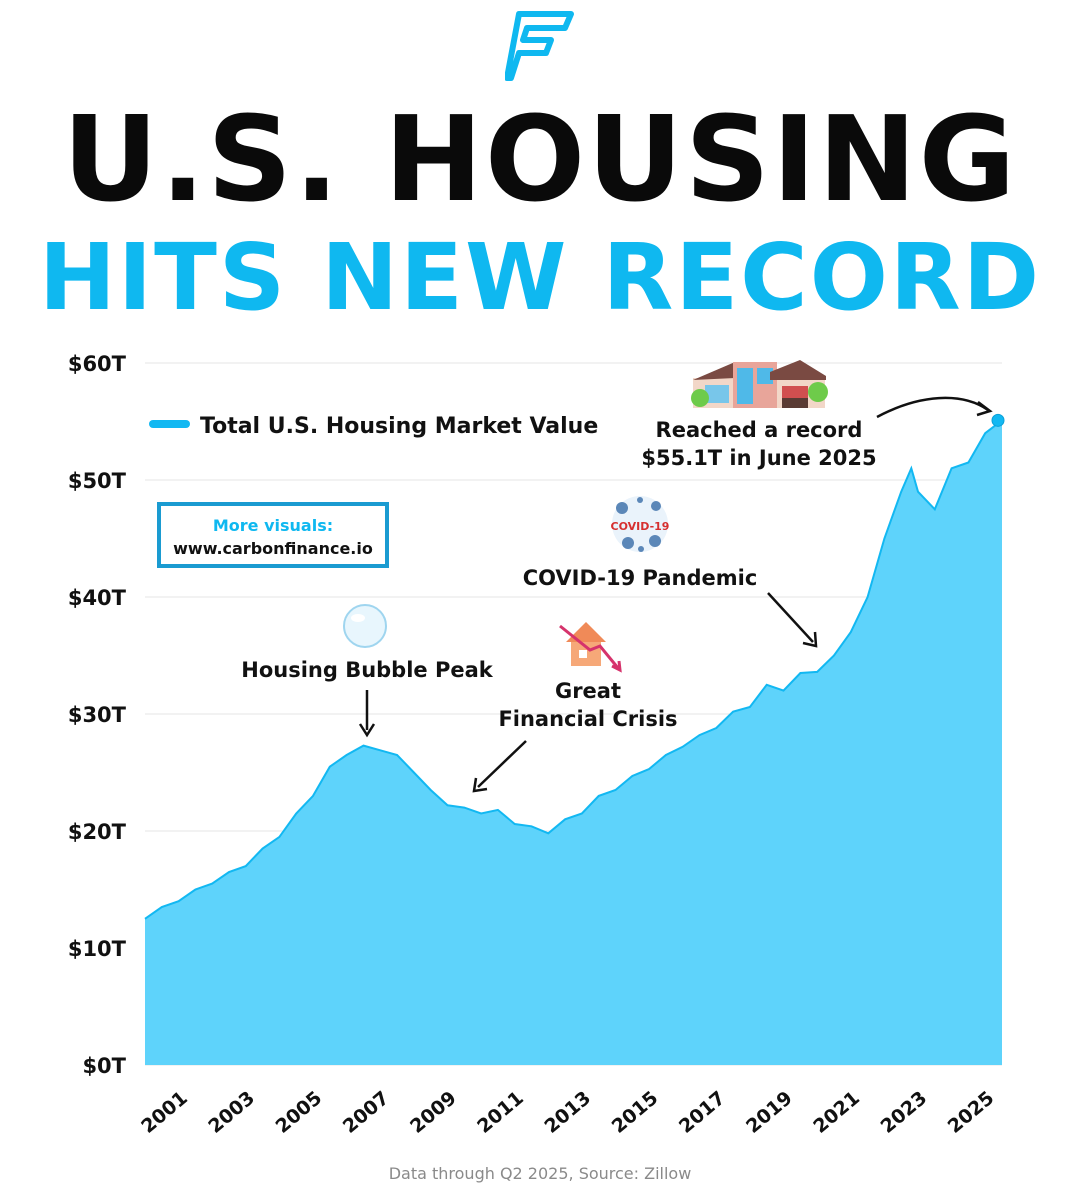  What do you see at coordinates (500, 1112) in the screenshot?
I see `x-tick-label: 2011` at bounding box center [500, 1112].